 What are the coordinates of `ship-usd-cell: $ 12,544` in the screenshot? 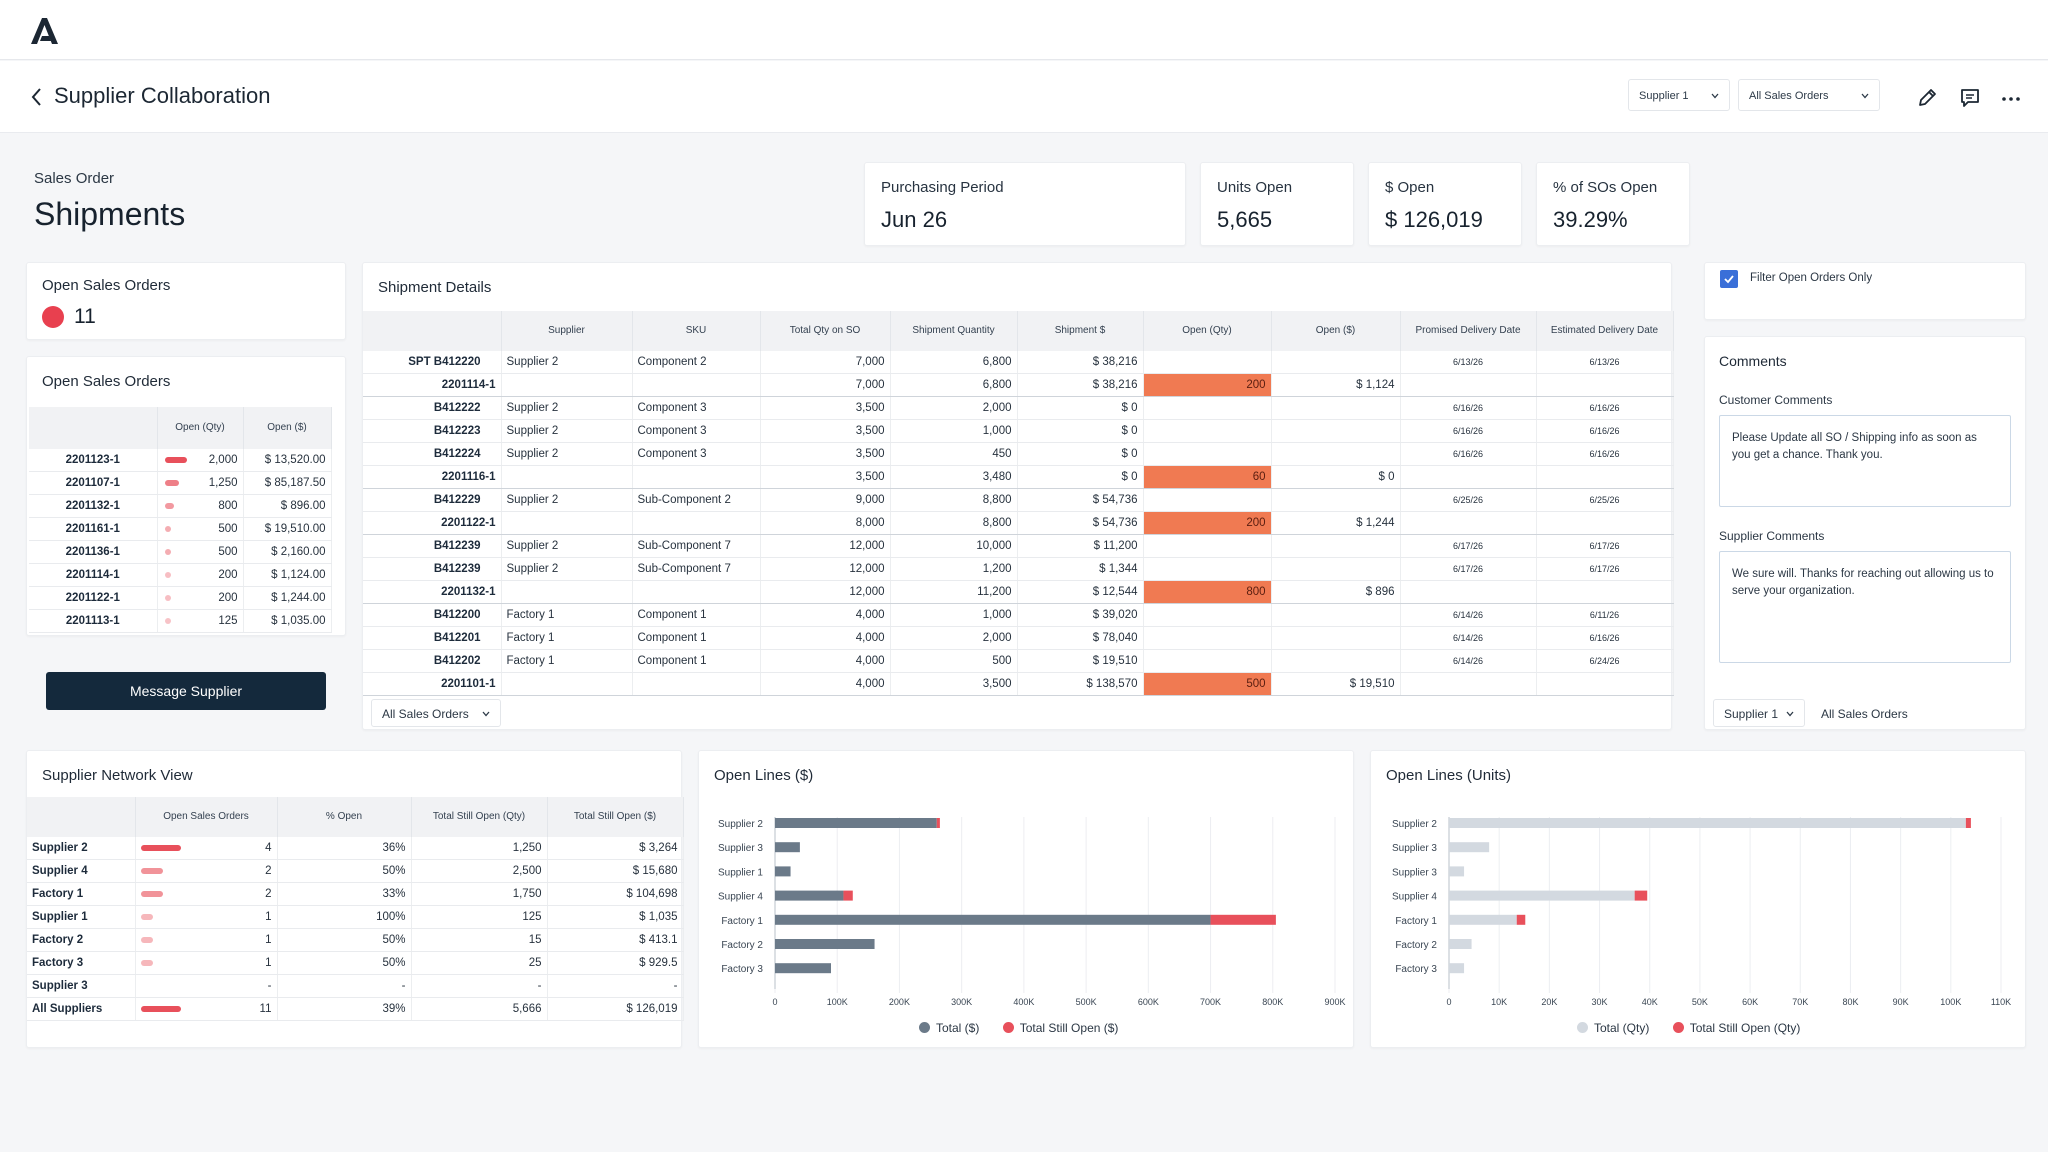 It's located at (1080, 592).